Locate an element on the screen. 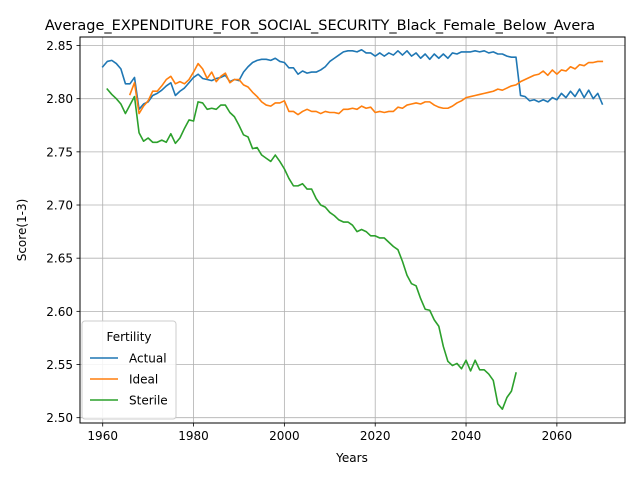 This screenshot has width=640, height=484. y-axis-ticks: 2.50 2.55 2.60 2.65 2.70 2.75 2.80 2.85 is located at coordinates (63, 232).